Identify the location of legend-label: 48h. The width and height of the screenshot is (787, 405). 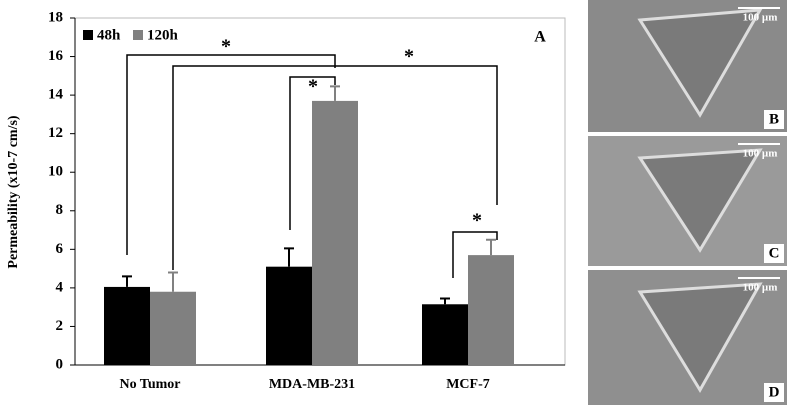
(109, 35).